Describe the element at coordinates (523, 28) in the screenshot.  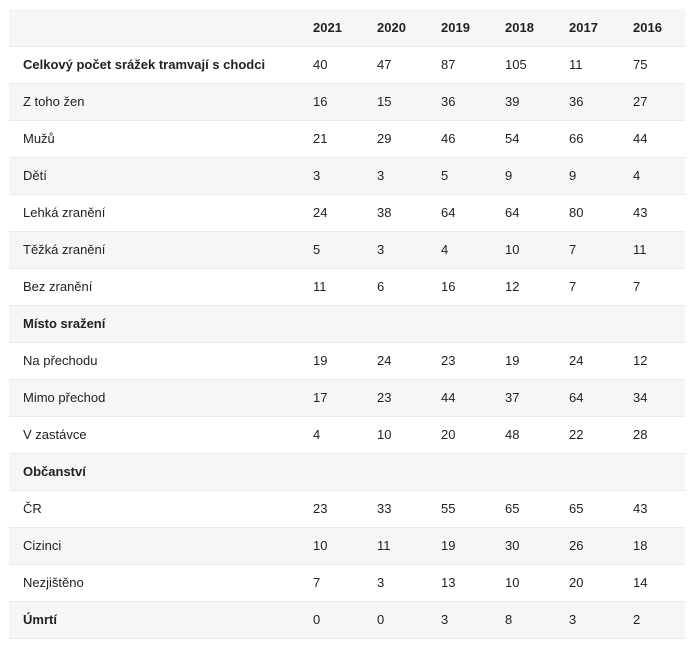
I see `header-cell-year: 2018` at that location.